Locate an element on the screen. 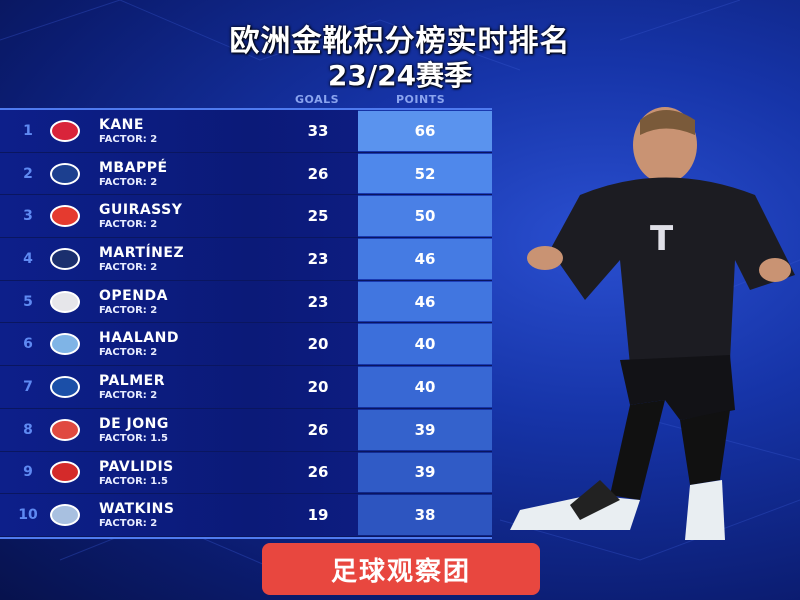 The image size is (800, 600). player-name: GUIRASSY is located at coordinates (141, 210).